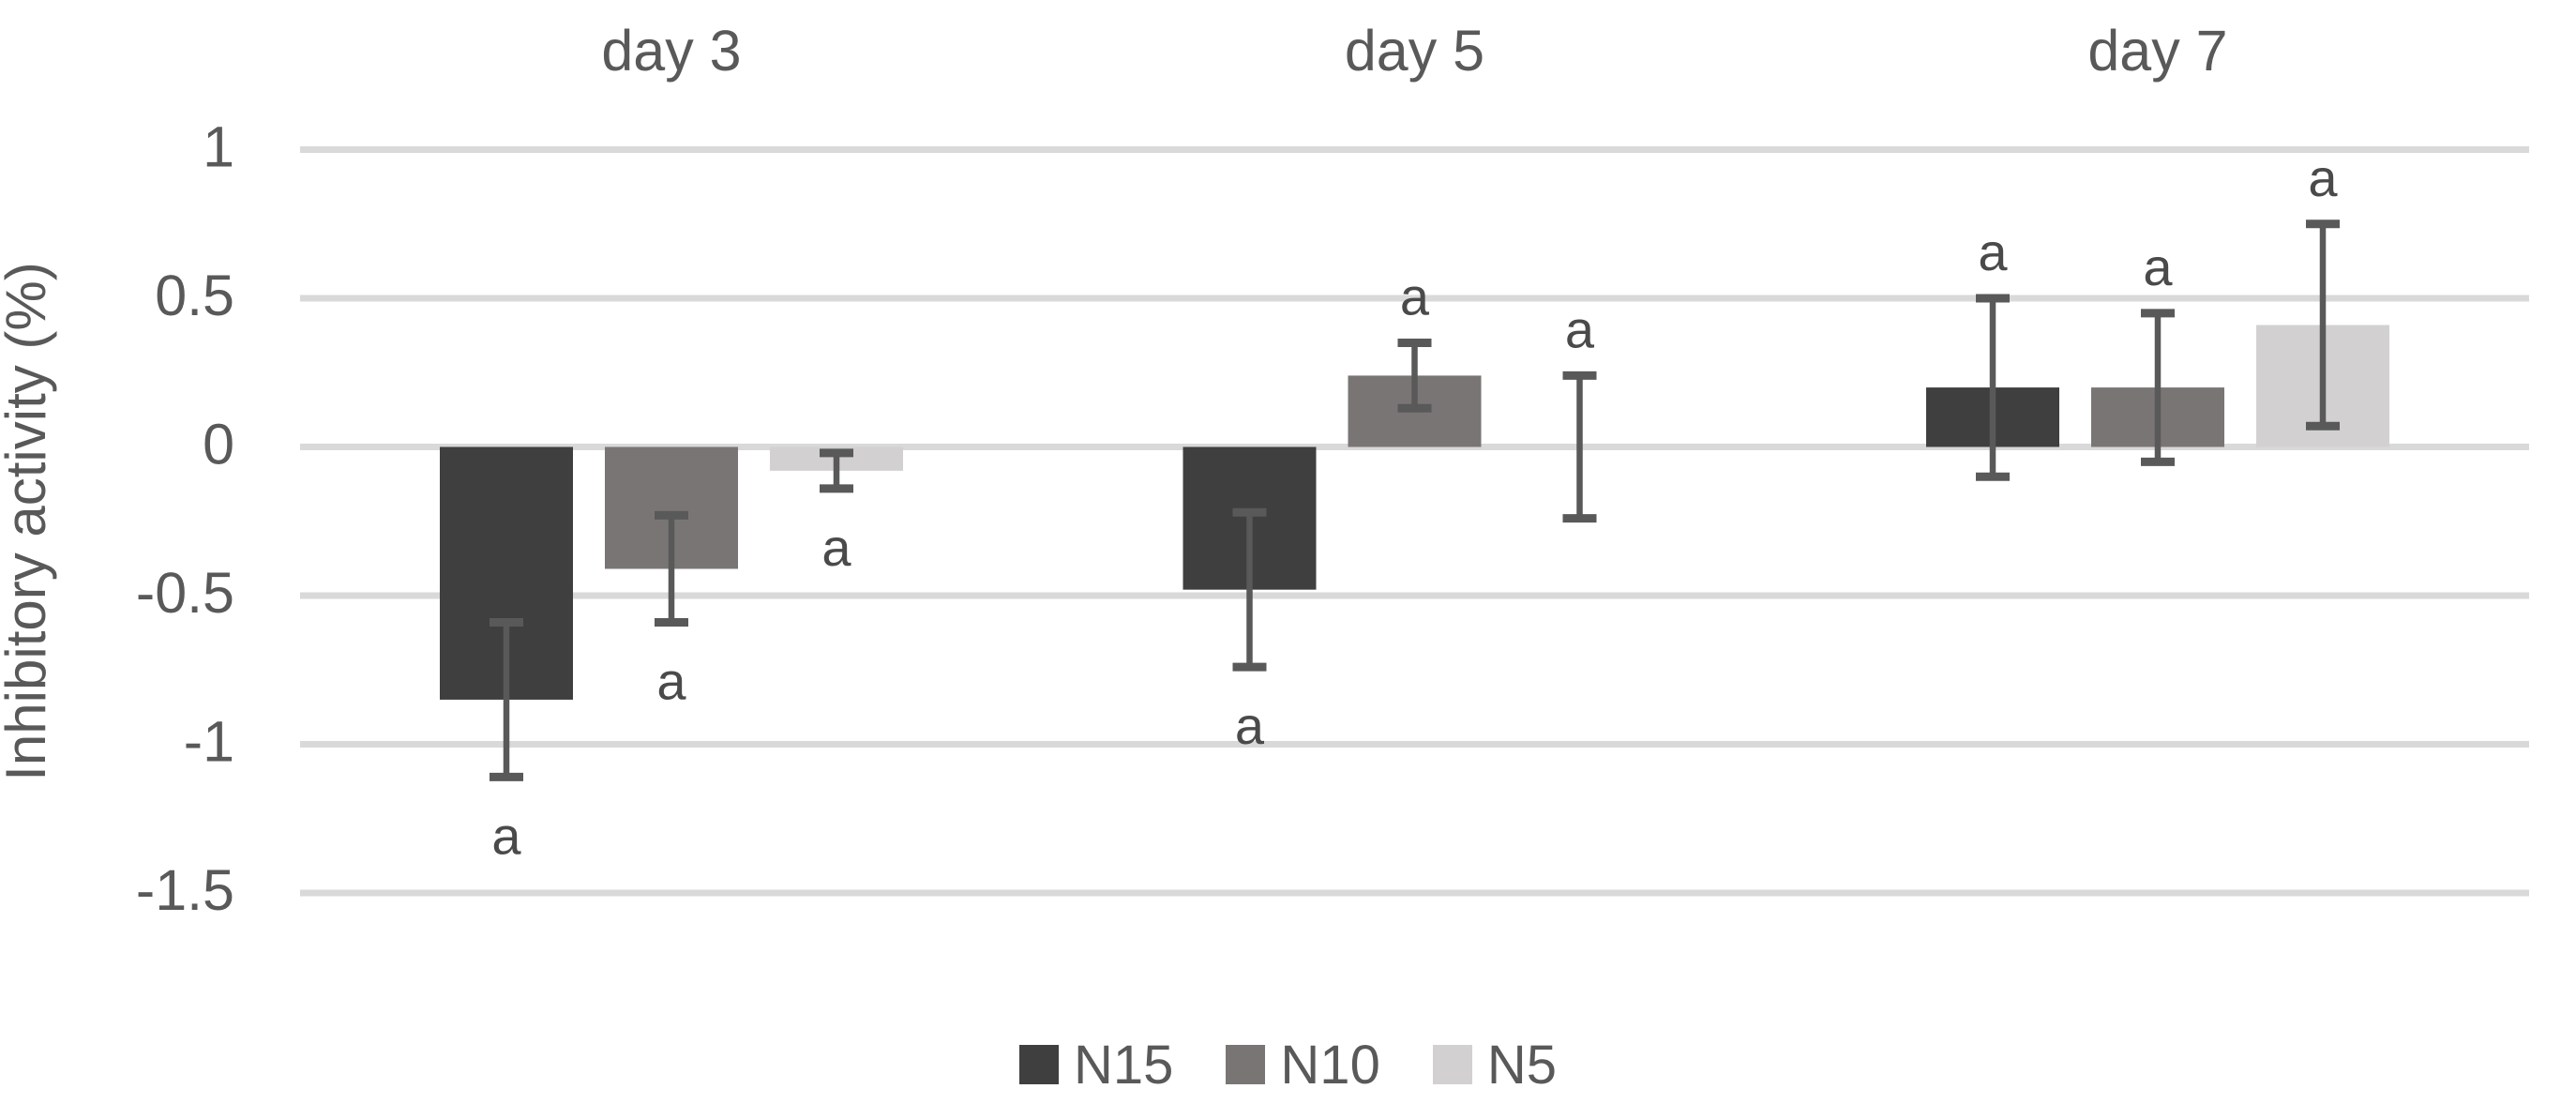 The width and height of the screenshot is (2576, 1119). What do you see at coordinates (506, 699) in the screenshot?
I see `error-bar-N15-day3` at bounding box center [506, 699].